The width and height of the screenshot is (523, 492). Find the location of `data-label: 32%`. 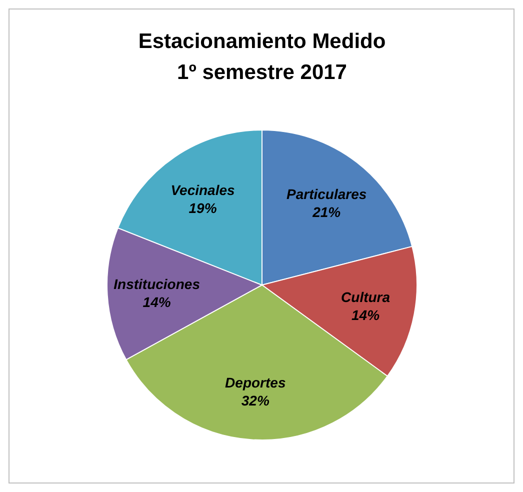

data-label: 32% is located at coordinates (255, 400).